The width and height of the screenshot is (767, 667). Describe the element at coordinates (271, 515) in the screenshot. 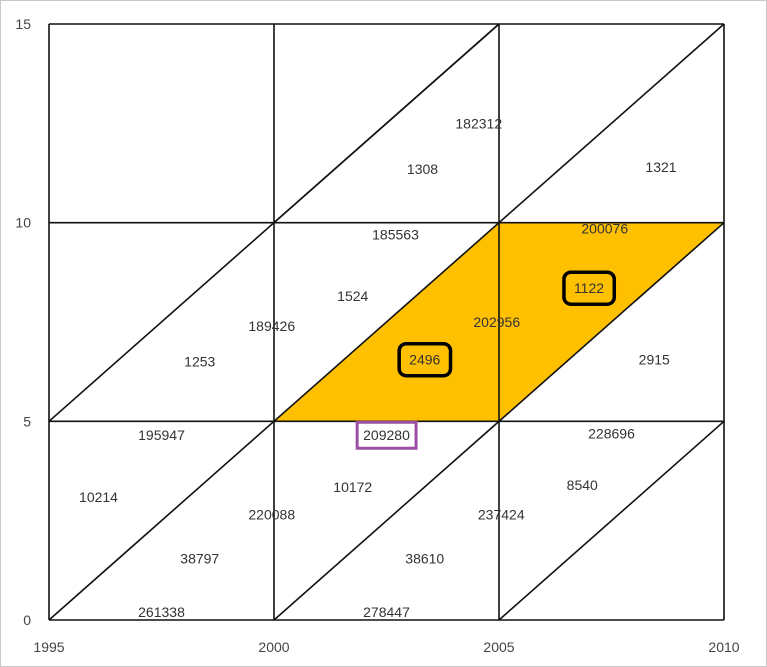

I see `cell-value-label: 220088` at that location.